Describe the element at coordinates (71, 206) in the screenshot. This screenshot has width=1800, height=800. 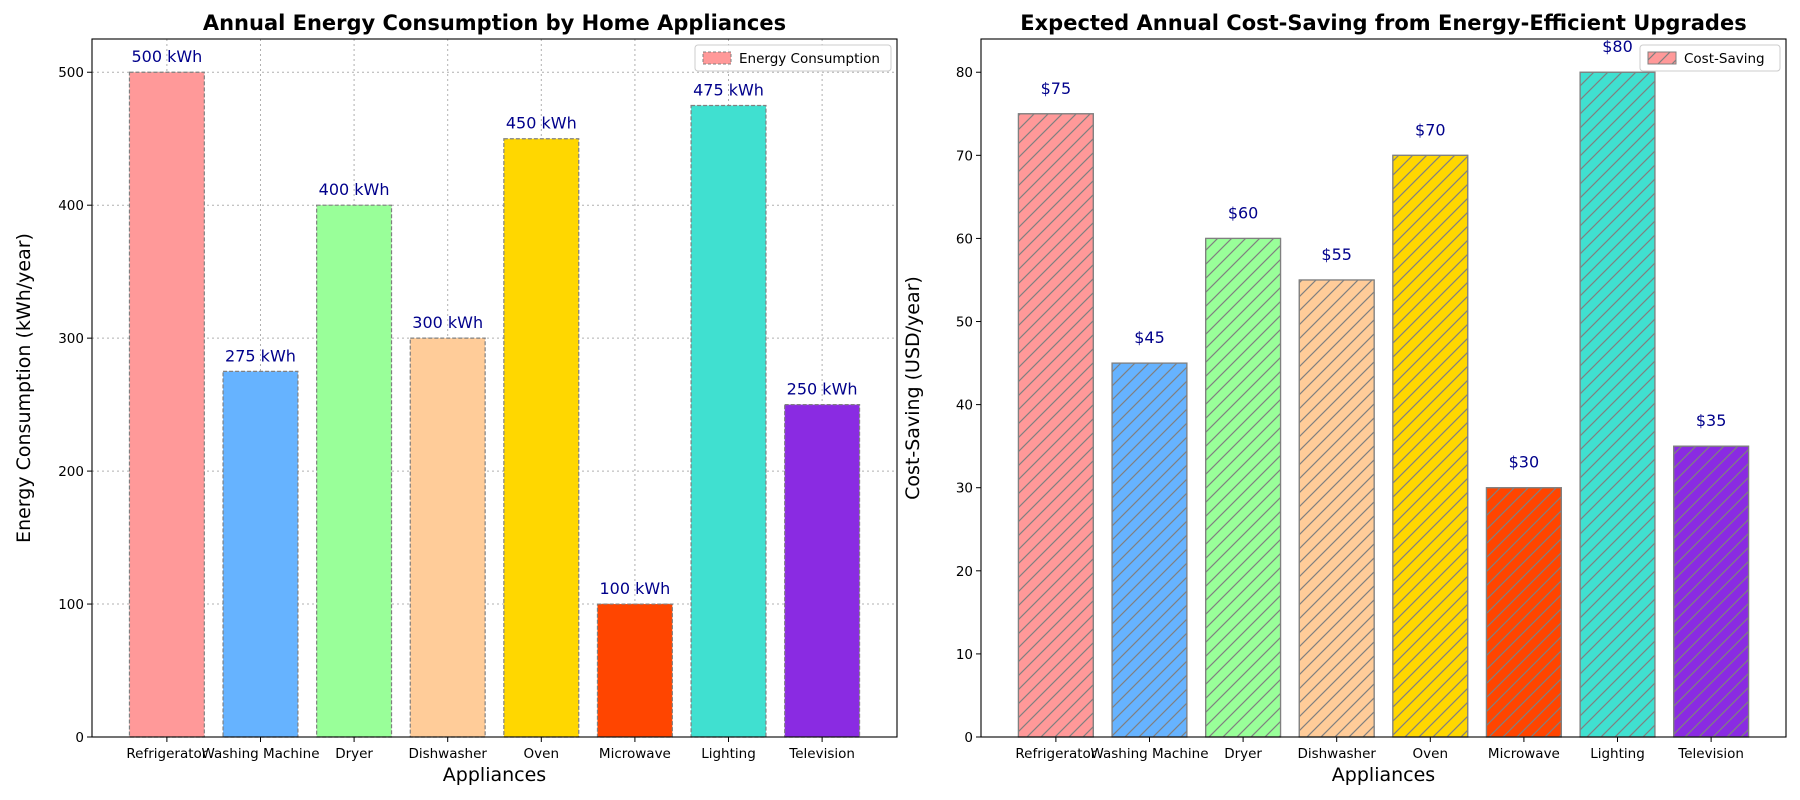
I see `y-tick-label: 400` at that location.